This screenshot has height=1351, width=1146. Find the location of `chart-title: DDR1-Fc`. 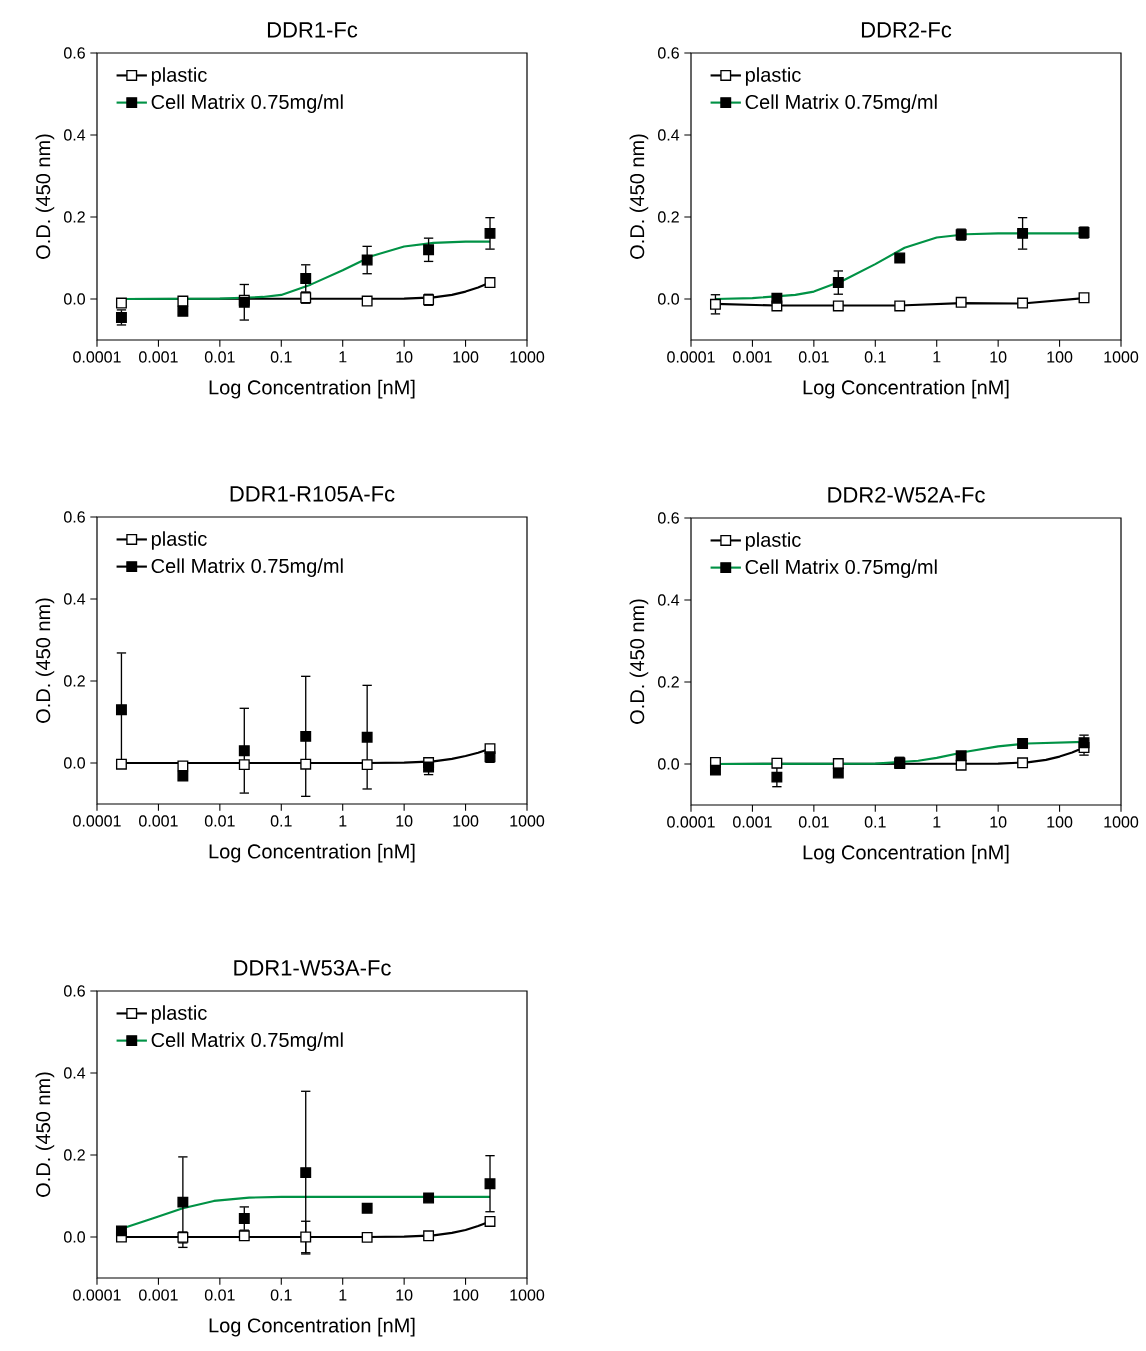

chart-title: DDR1-Fc is located at coordinates (312, 30).